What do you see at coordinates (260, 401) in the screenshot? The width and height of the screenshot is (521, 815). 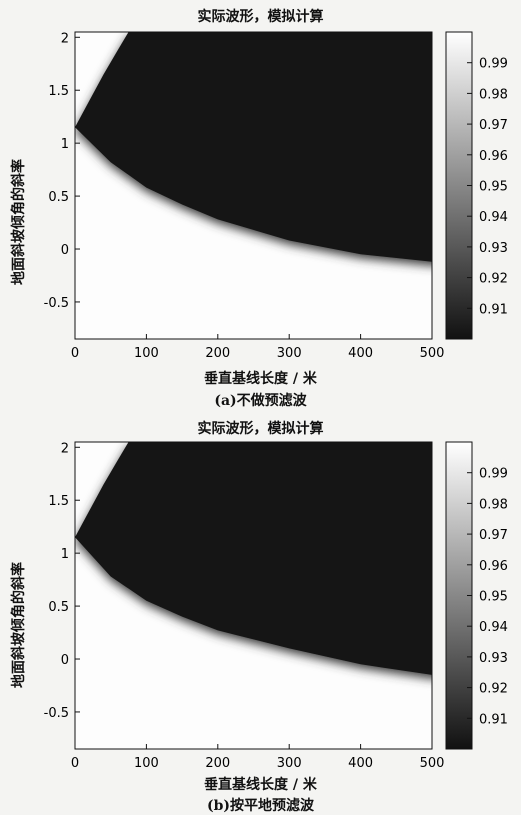 I see `caption: (a)不做预滤波` at bounding box center [260, 401].